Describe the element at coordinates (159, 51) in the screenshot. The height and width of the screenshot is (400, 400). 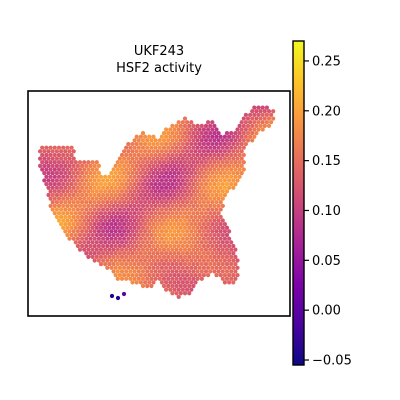
I see `chart-title: UKF243` at that location.